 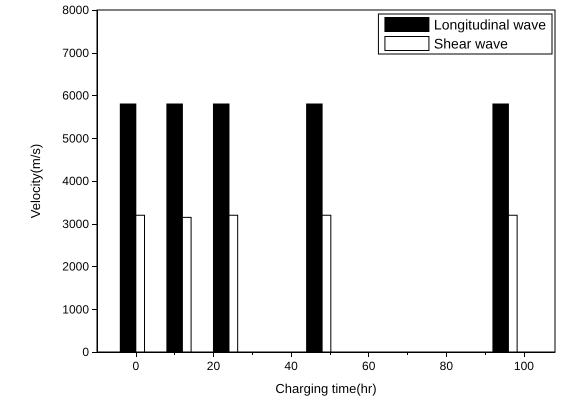 What do you see at coordinates (76, 223) in the screenshot?
I see `y-tick-label: 3000` at bounding box center [76, 223].